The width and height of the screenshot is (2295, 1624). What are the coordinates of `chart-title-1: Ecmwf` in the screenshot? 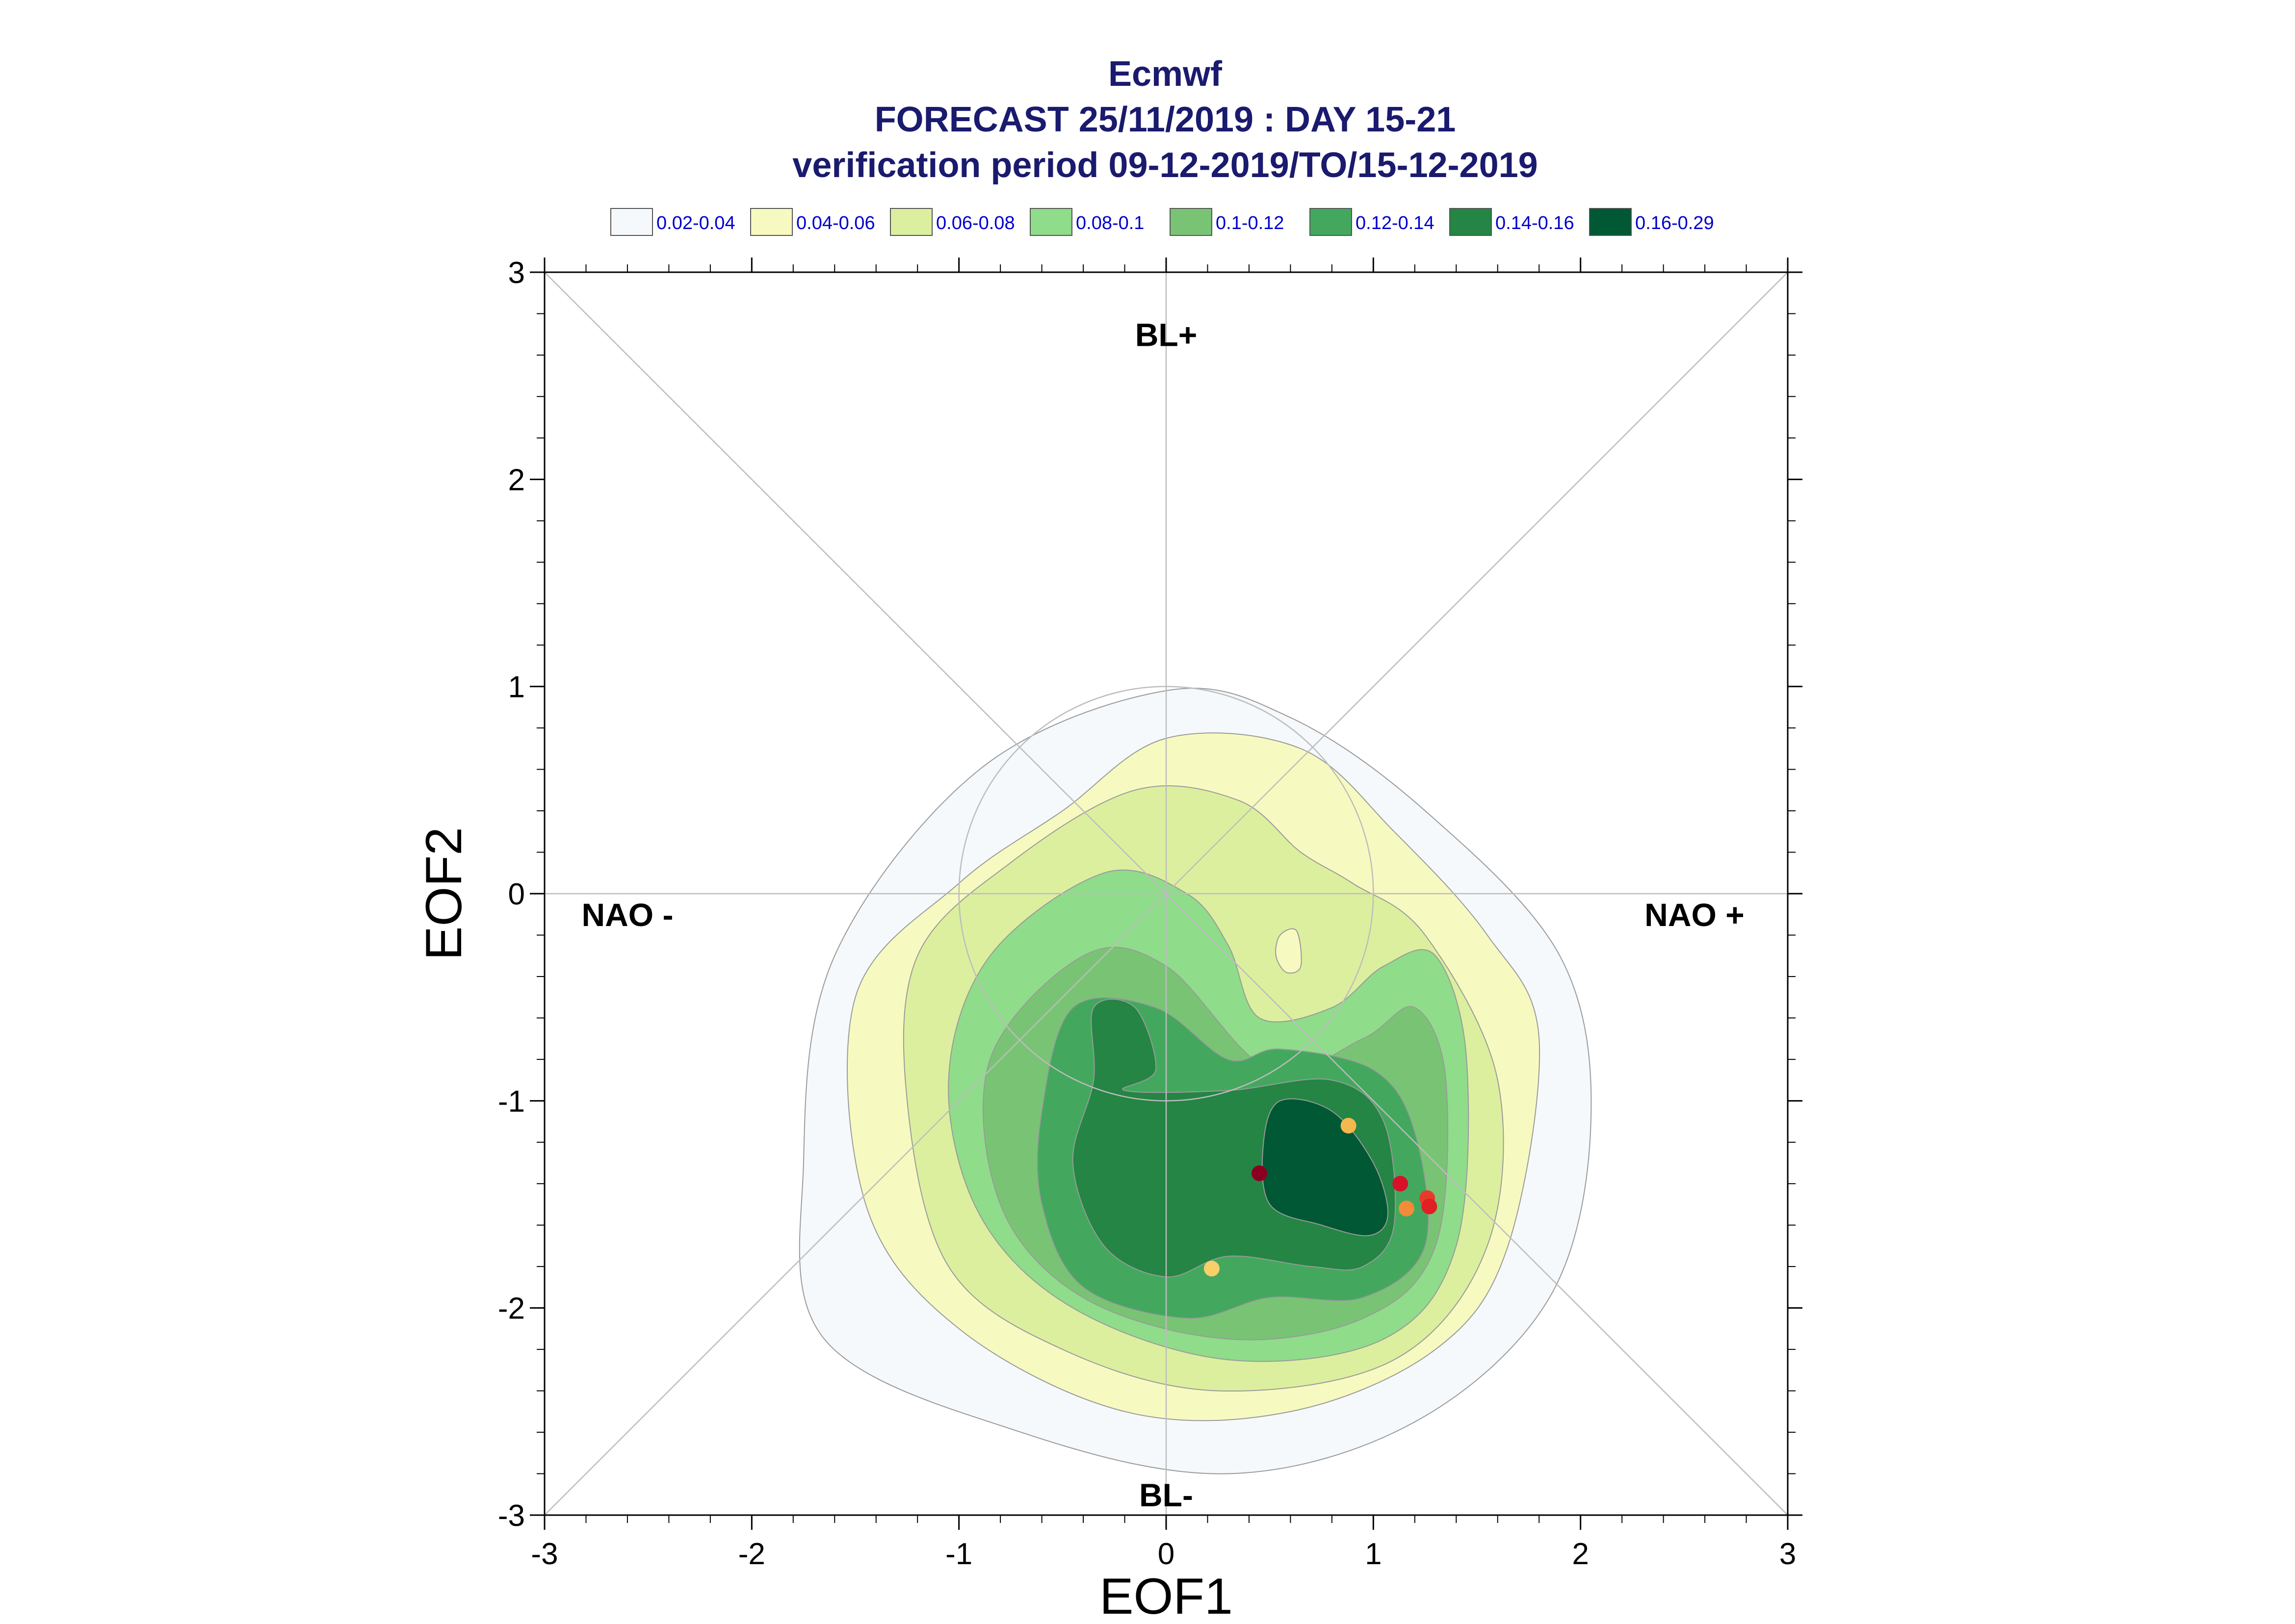 It's located at (1166, 74).